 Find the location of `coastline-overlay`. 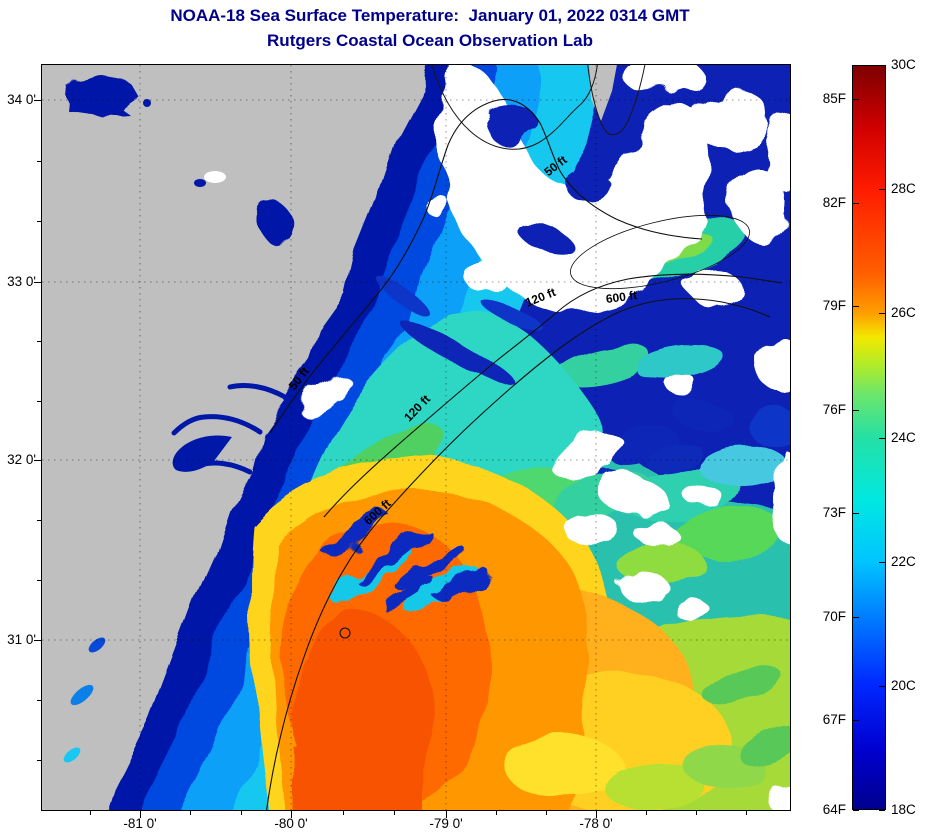

coastline-overlay is located at coordinates (538, 107).